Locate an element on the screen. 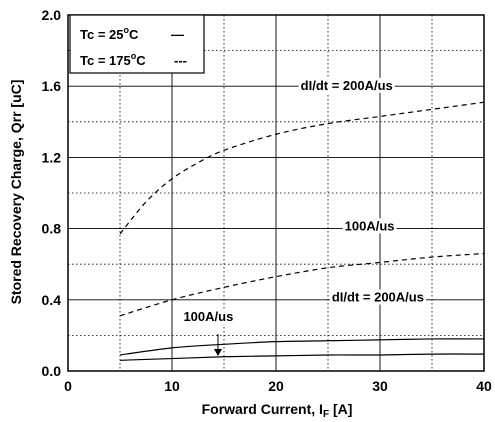  annotation-label-3: 100A/us is located at coordinates (208, 316).